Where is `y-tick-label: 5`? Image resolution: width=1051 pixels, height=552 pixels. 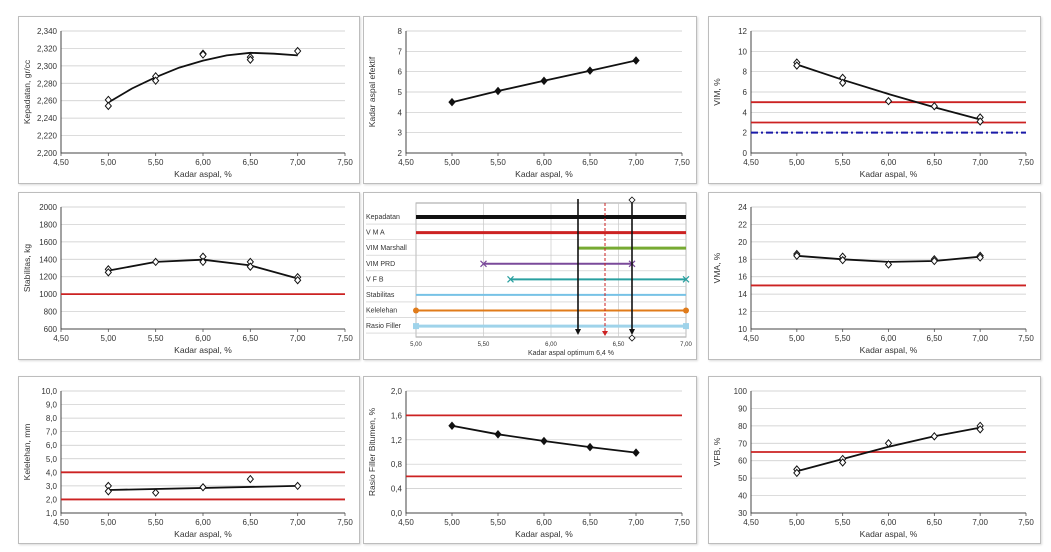
y-tick-label: 5 is located at coordinates (400, 92).